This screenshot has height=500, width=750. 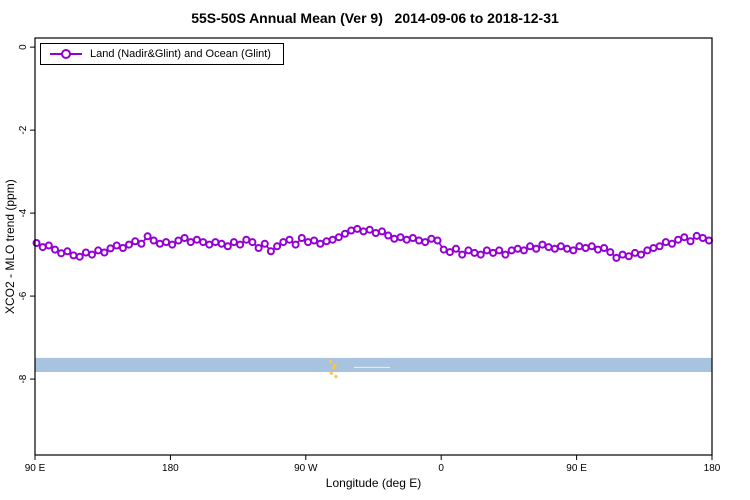 I want to click on svg-text: -4, so click(x=23, y=212).